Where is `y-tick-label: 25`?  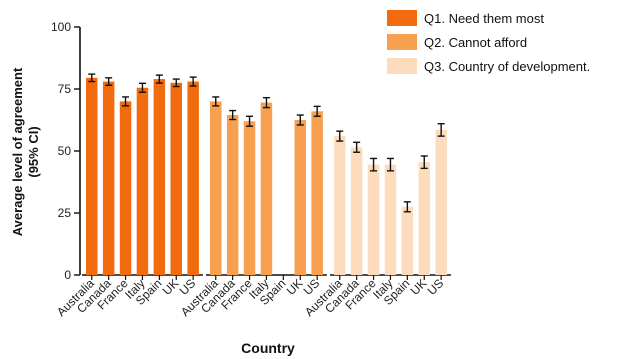 y-tick-label: 25 is located at coordinates (65, 213).